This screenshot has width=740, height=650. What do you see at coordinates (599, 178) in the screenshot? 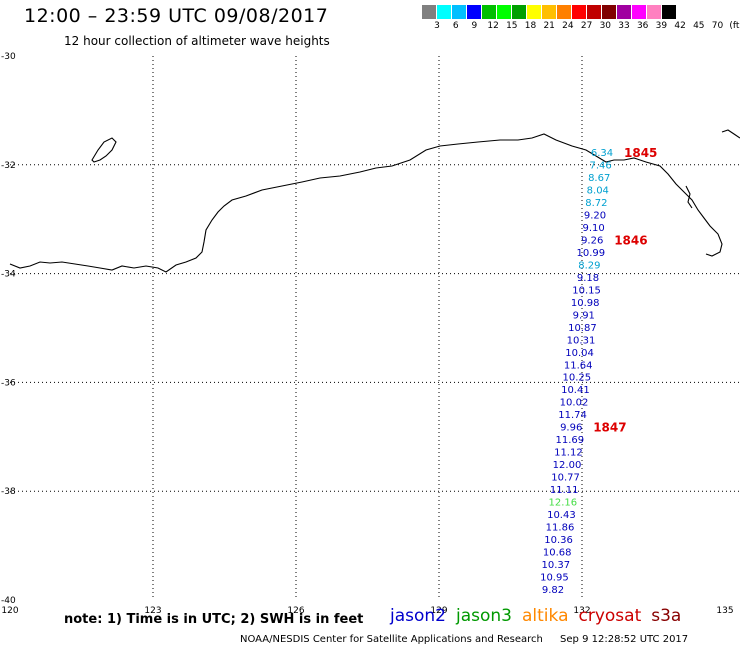
I see `wave-height-value: 8.67` at bounding box center [599, 178].